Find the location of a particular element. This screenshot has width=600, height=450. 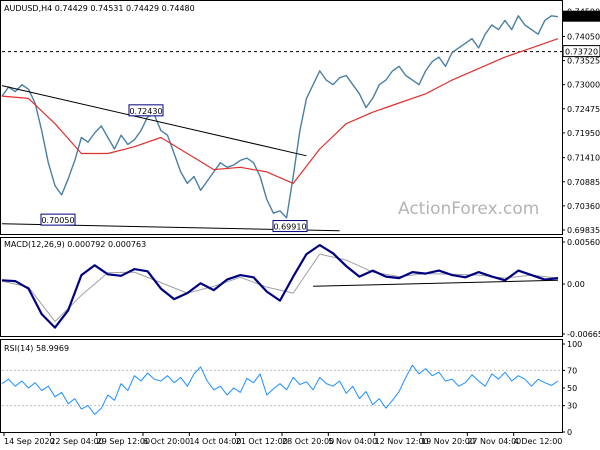

x-axis-tick-label: 12 Nov 12:00 is located at coordinates (402, 441).